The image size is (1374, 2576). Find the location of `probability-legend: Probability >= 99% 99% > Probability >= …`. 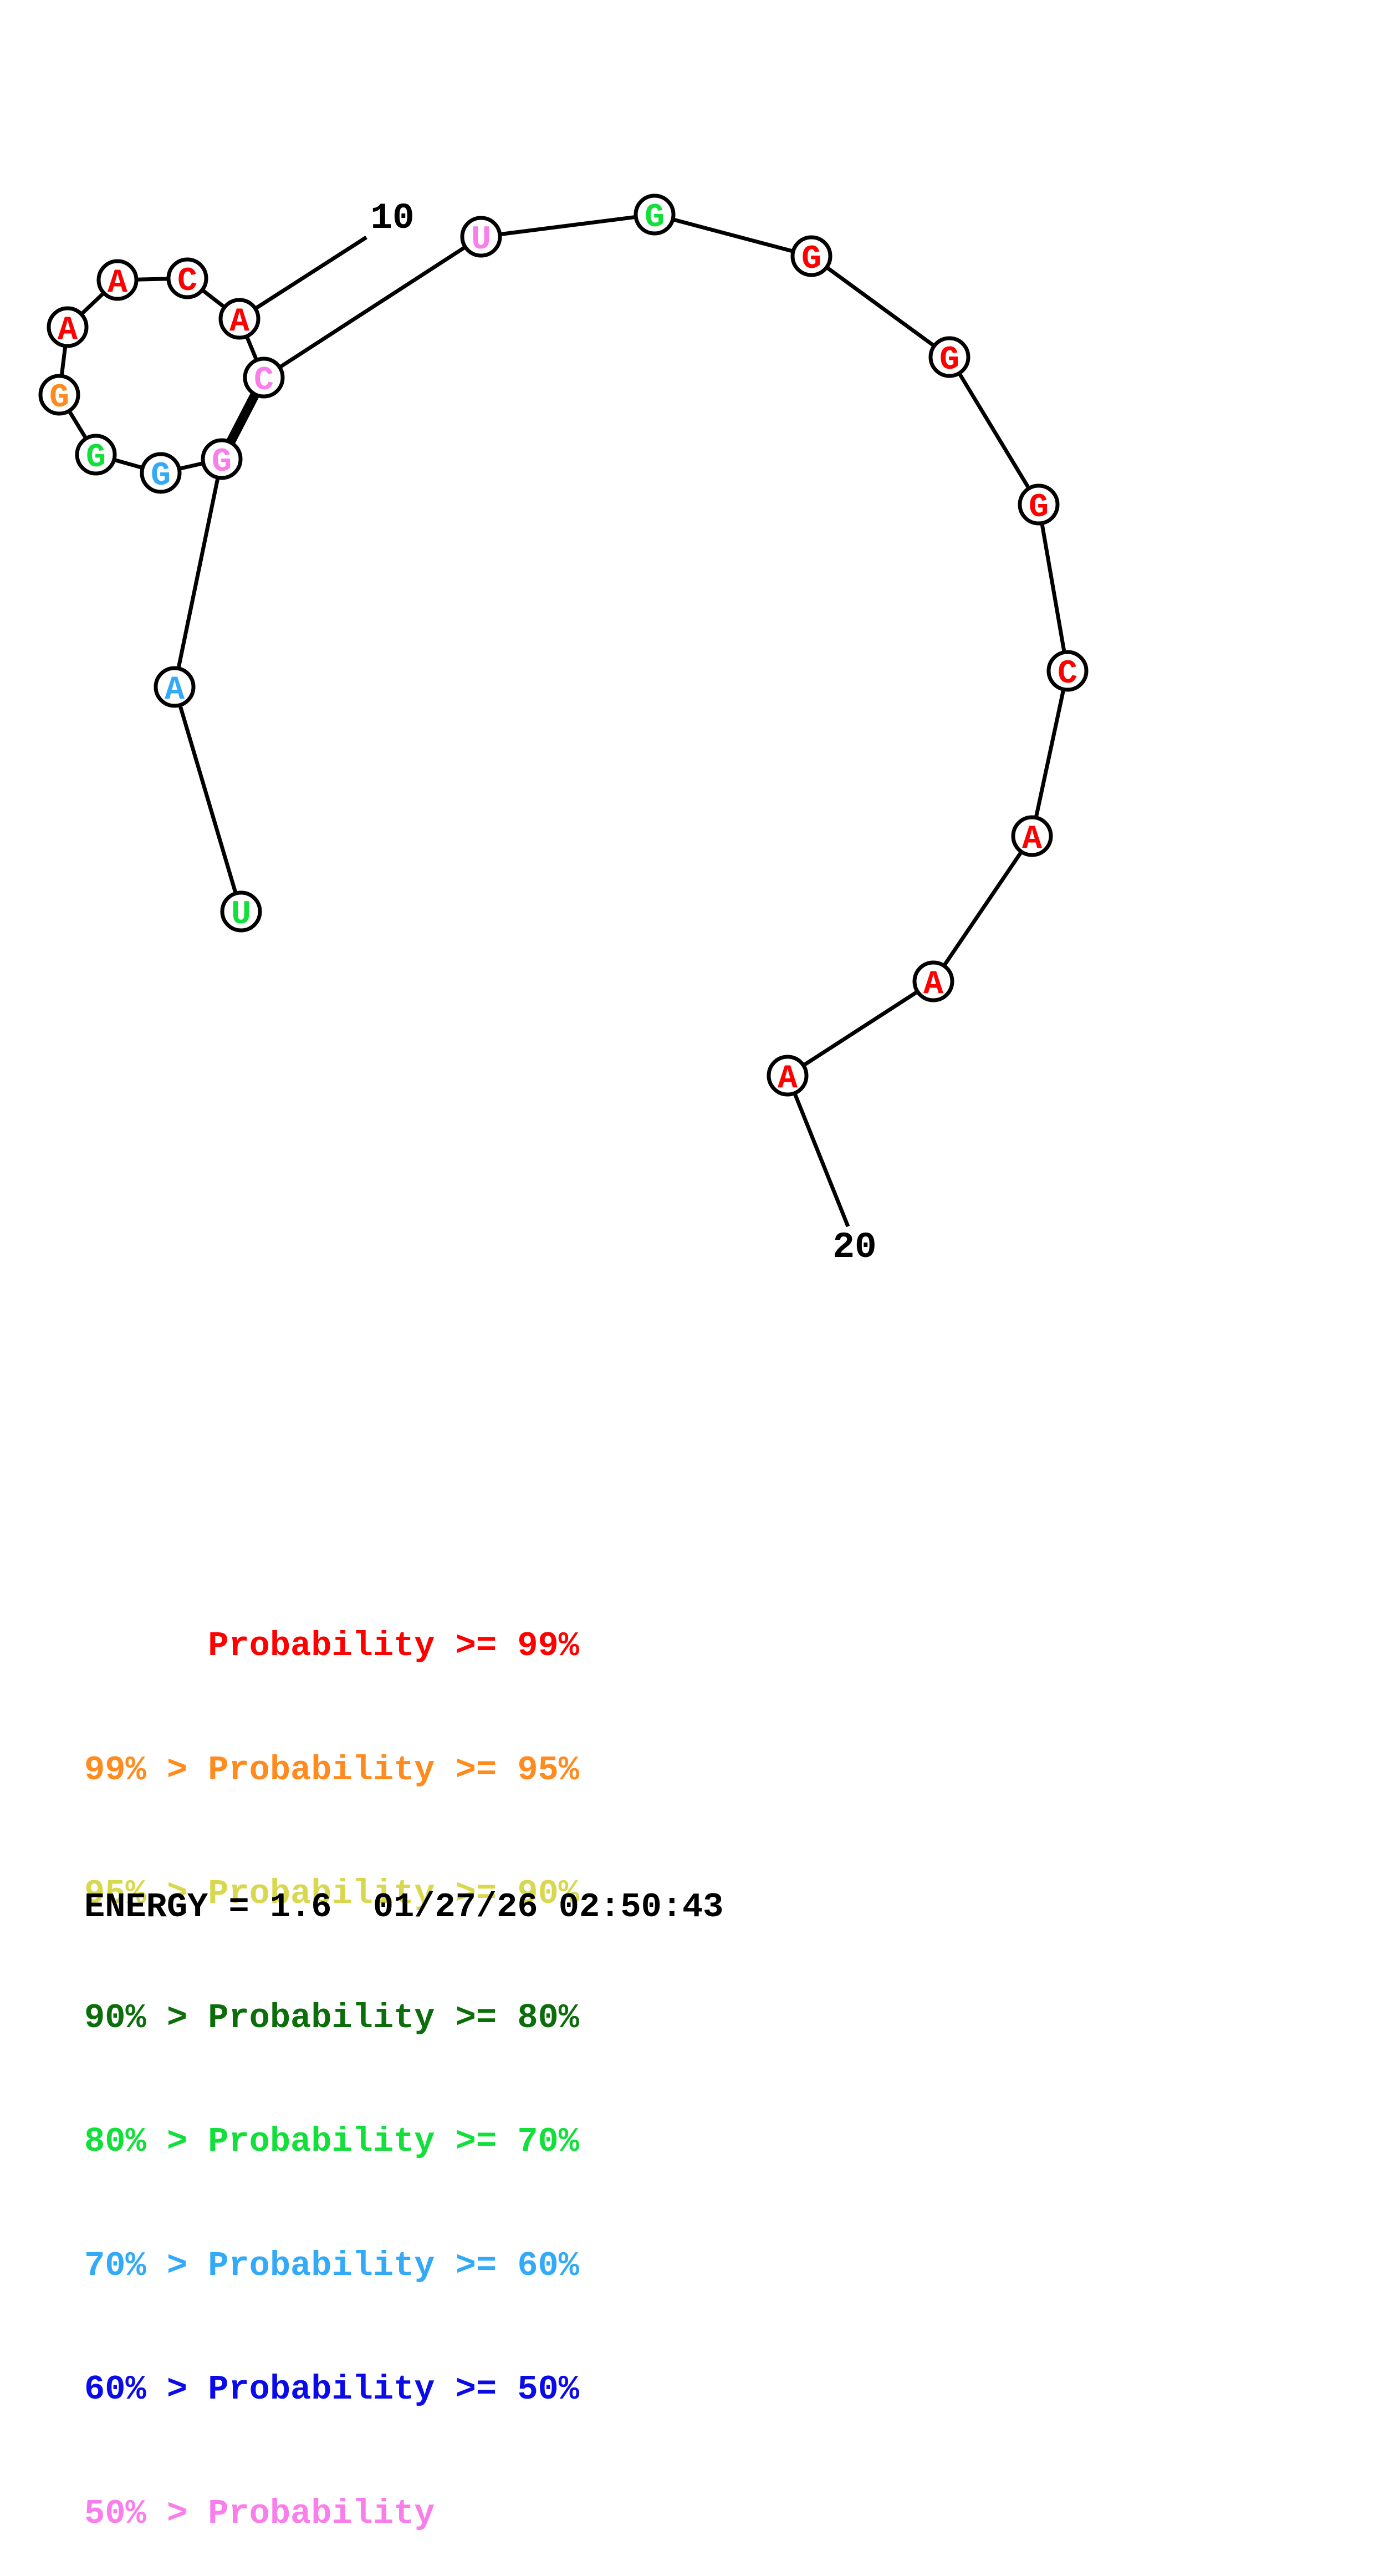

probability-legend: Probability >= 99% 99% > Probability >= … is located at coordinates (331, 2060).